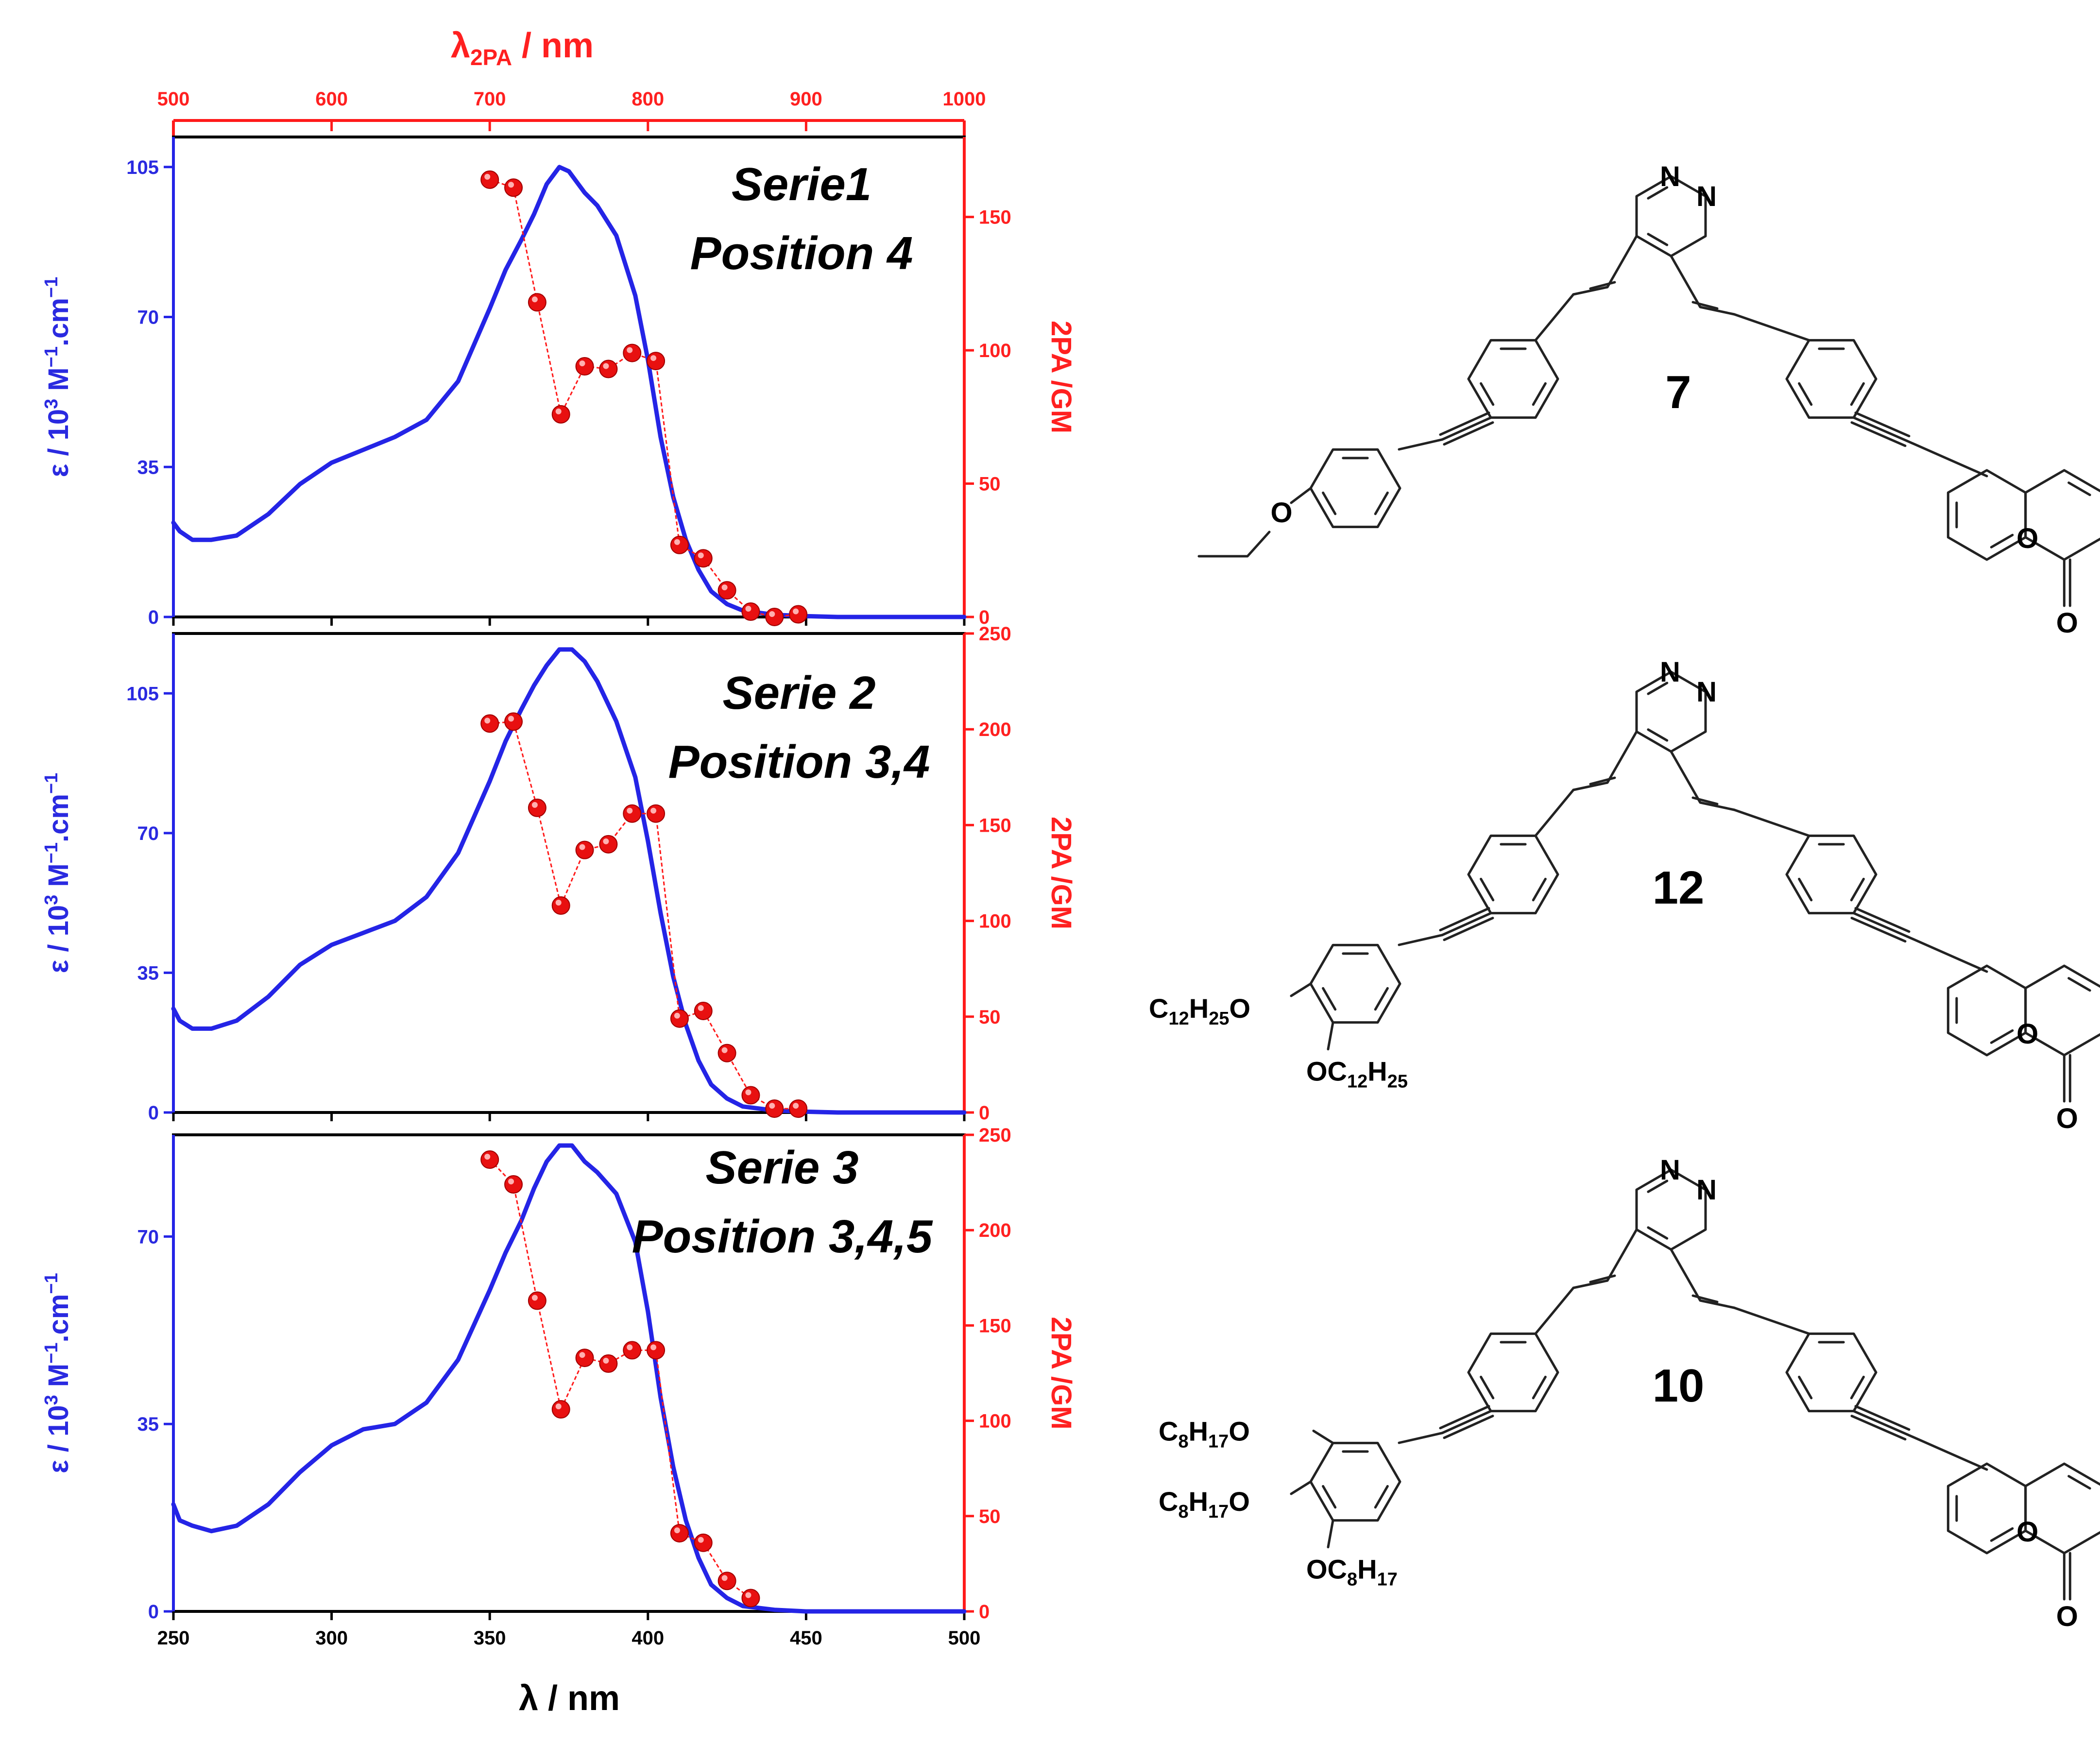  What do you see at coordinates (460, 45) in the screenshot?
I see `top-axis-label-main: λ` at bounding box center [460, 45].